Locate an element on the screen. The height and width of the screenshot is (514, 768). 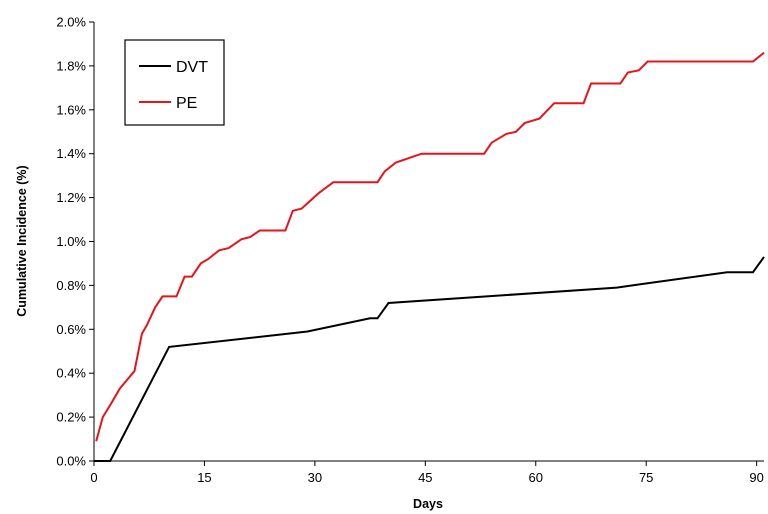
x-axis: 0 15 30 45 60 75 90 is located at coordinates (427, 473).